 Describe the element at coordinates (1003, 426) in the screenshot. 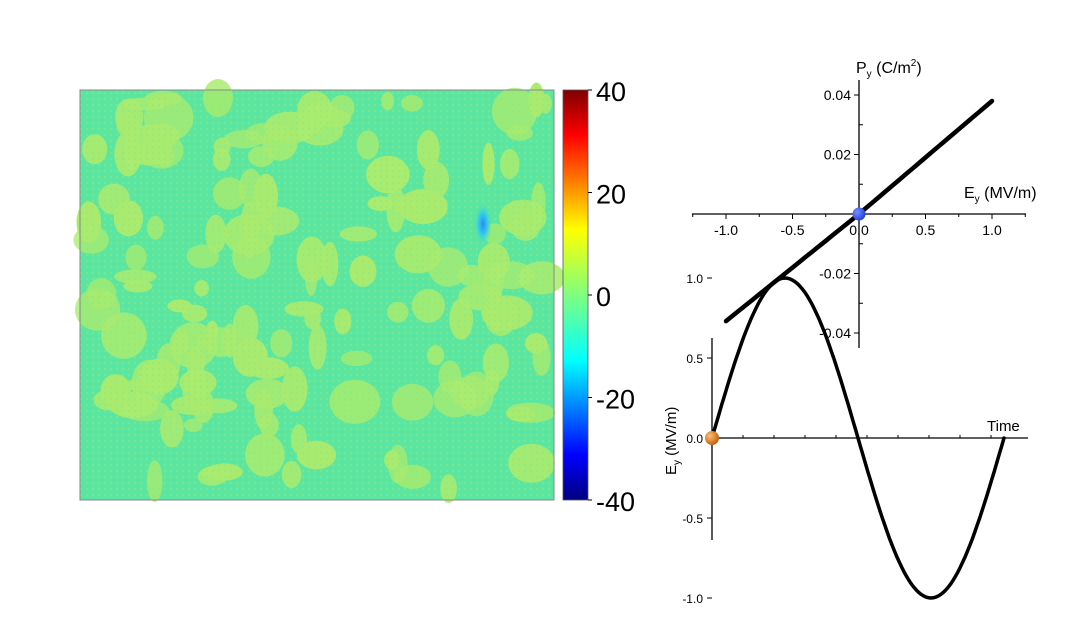

I see `et-x-label: Time` at that location.